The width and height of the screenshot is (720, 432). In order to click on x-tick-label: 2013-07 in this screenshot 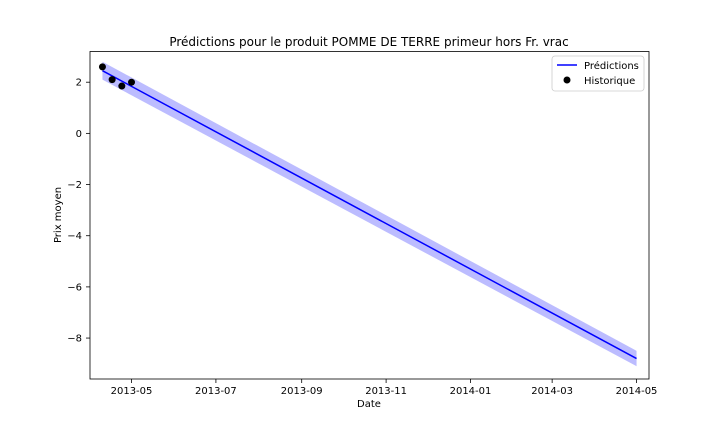, I will do `click(216, 391)`.